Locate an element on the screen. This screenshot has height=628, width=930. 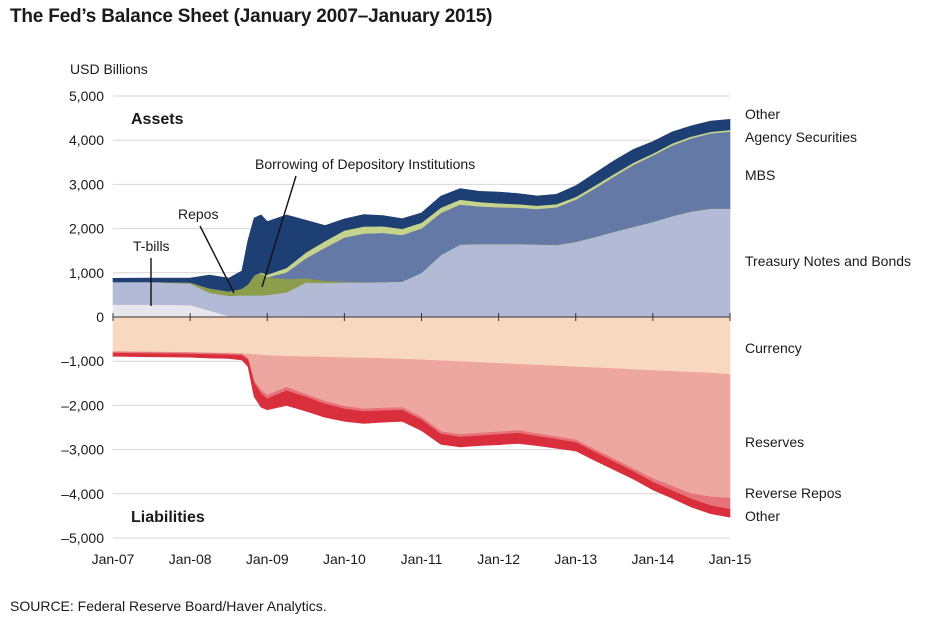
y-tick-label: –1,000 is located at coordinates (82, 361).